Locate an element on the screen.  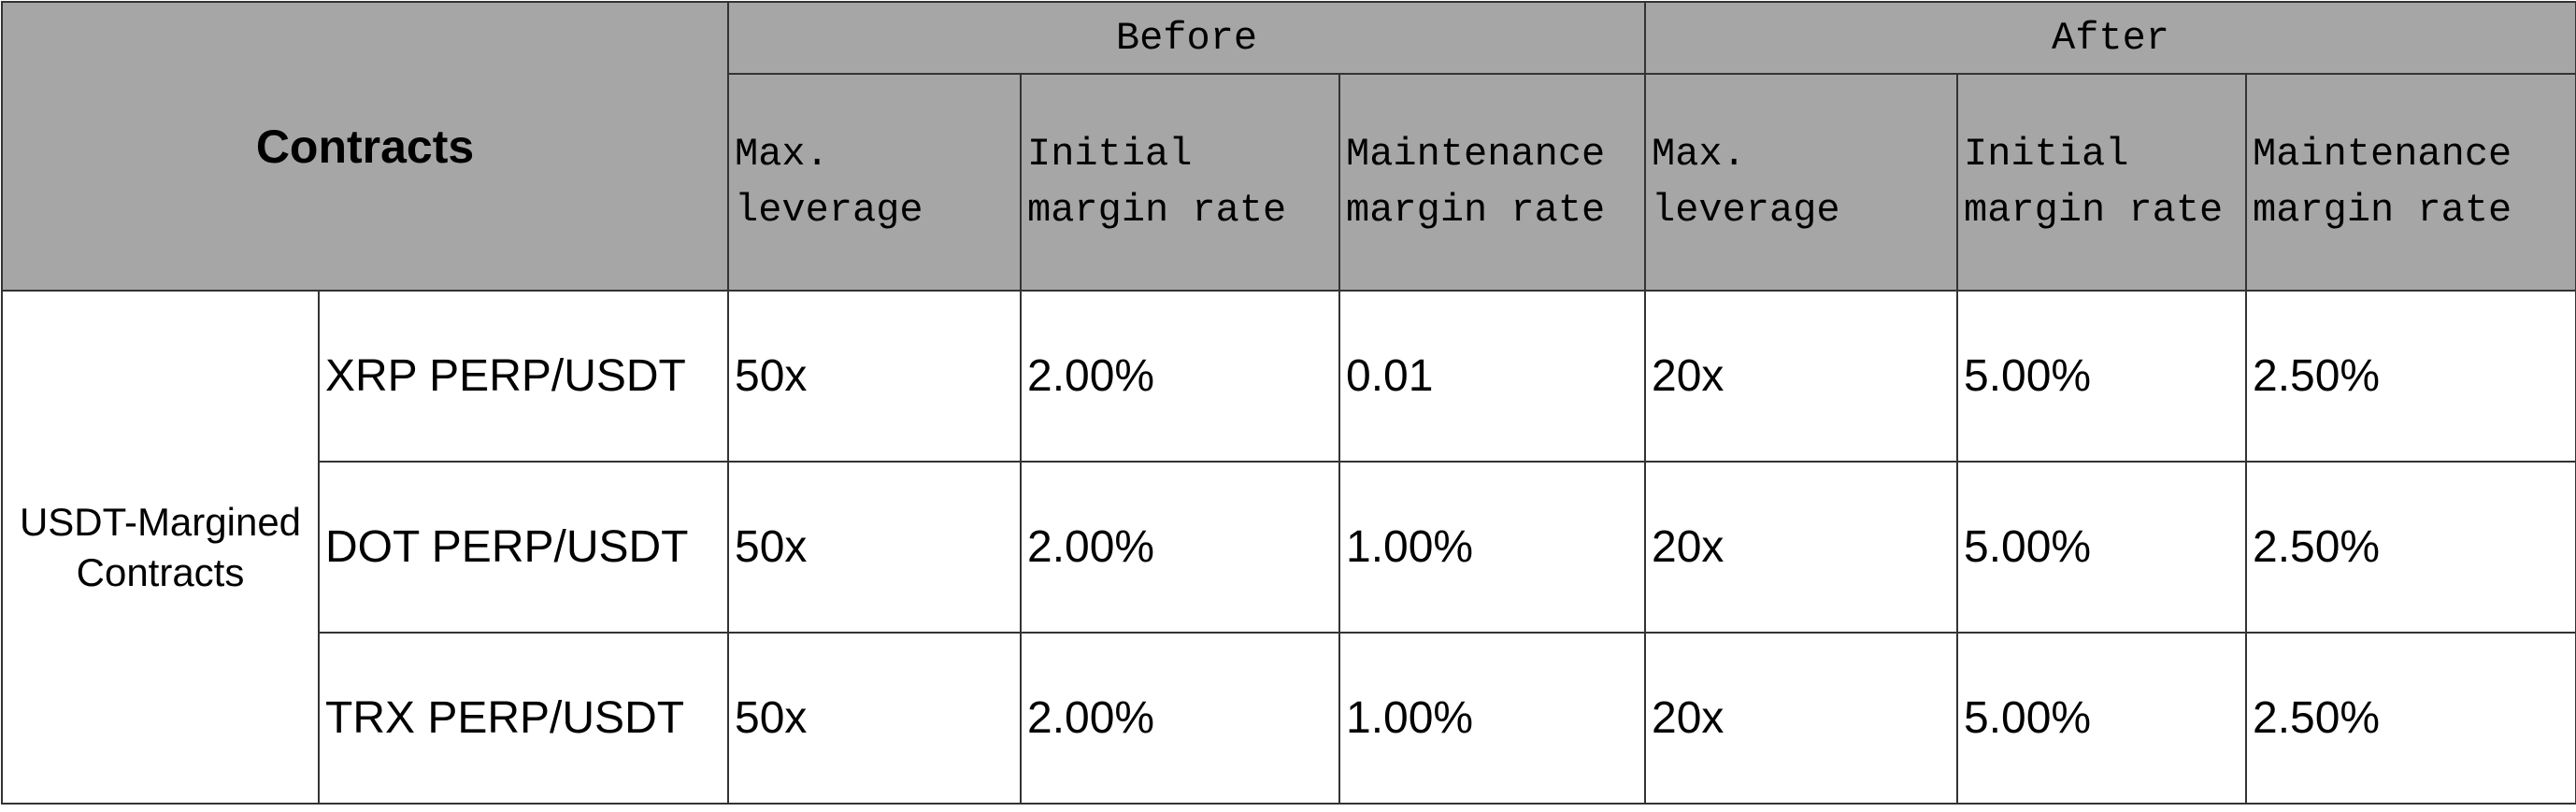
group-header: Before is located at coordinates (1186, 38).